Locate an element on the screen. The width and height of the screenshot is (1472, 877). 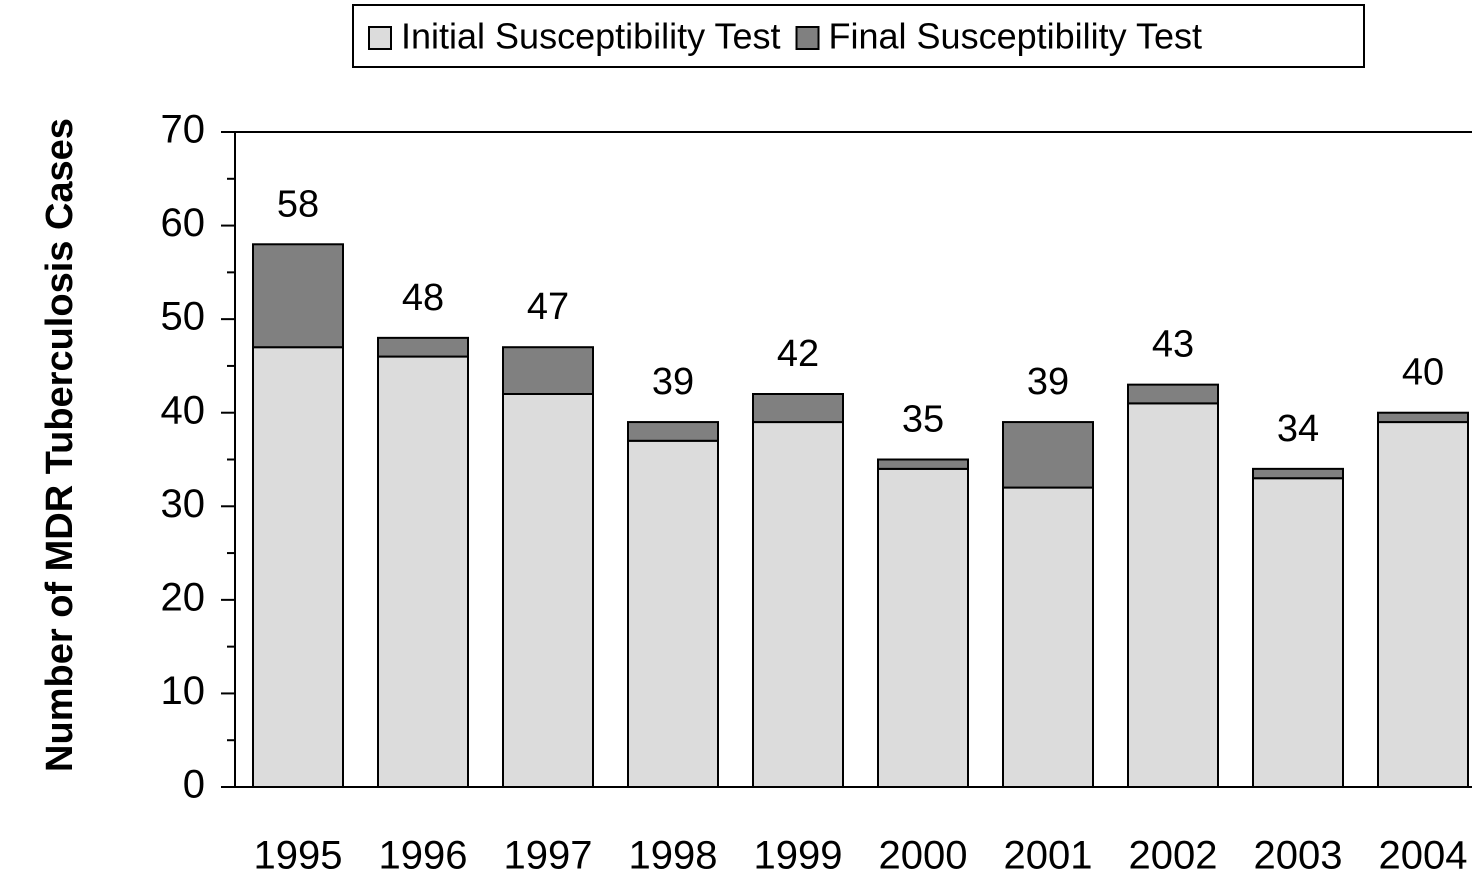
total-label: 43 is located at coordinates (1173, 345).